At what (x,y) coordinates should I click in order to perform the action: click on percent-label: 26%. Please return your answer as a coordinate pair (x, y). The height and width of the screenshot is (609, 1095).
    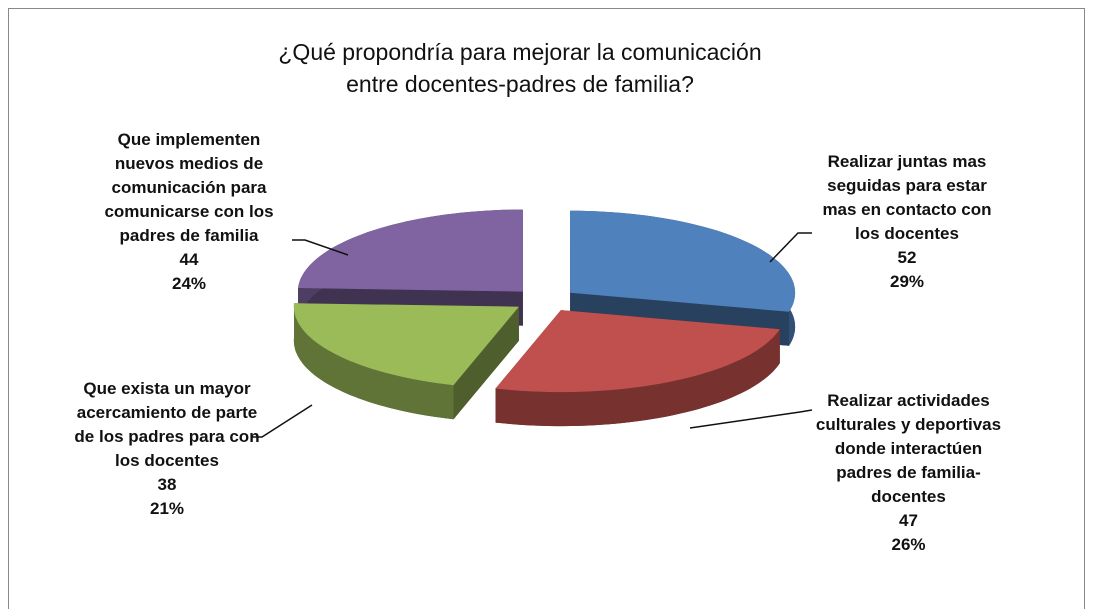
    Looking at the image, I should click on (908, 544).